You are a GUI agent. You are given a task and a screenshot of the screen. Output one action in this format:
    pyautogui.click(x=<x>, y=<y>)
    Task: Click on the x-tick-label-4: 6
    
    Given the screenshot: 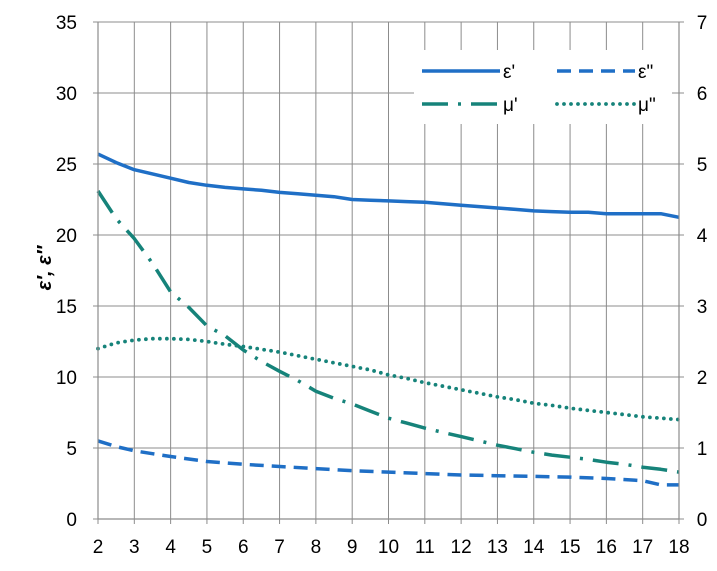 What is the action you would take?
    pyautogui.click(x=243, y=547)
    